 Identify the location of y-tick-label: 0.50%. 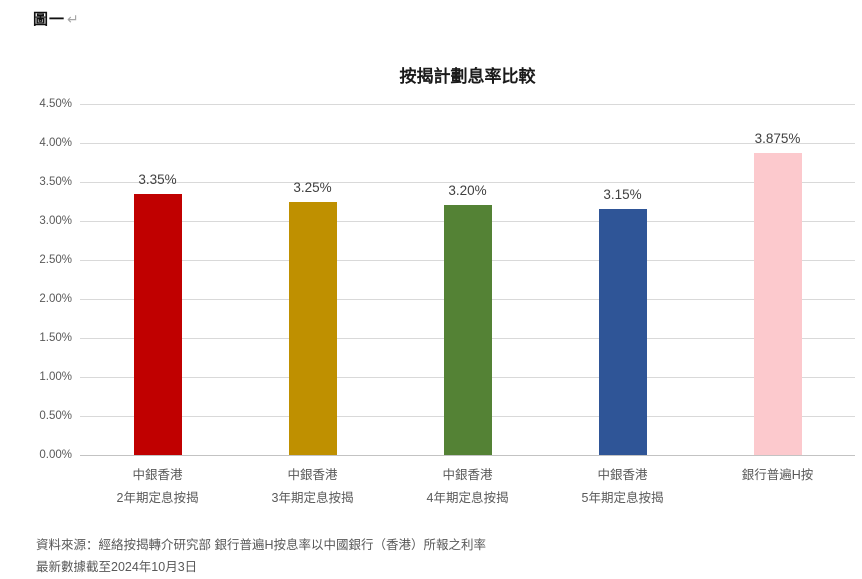
(55, 416).